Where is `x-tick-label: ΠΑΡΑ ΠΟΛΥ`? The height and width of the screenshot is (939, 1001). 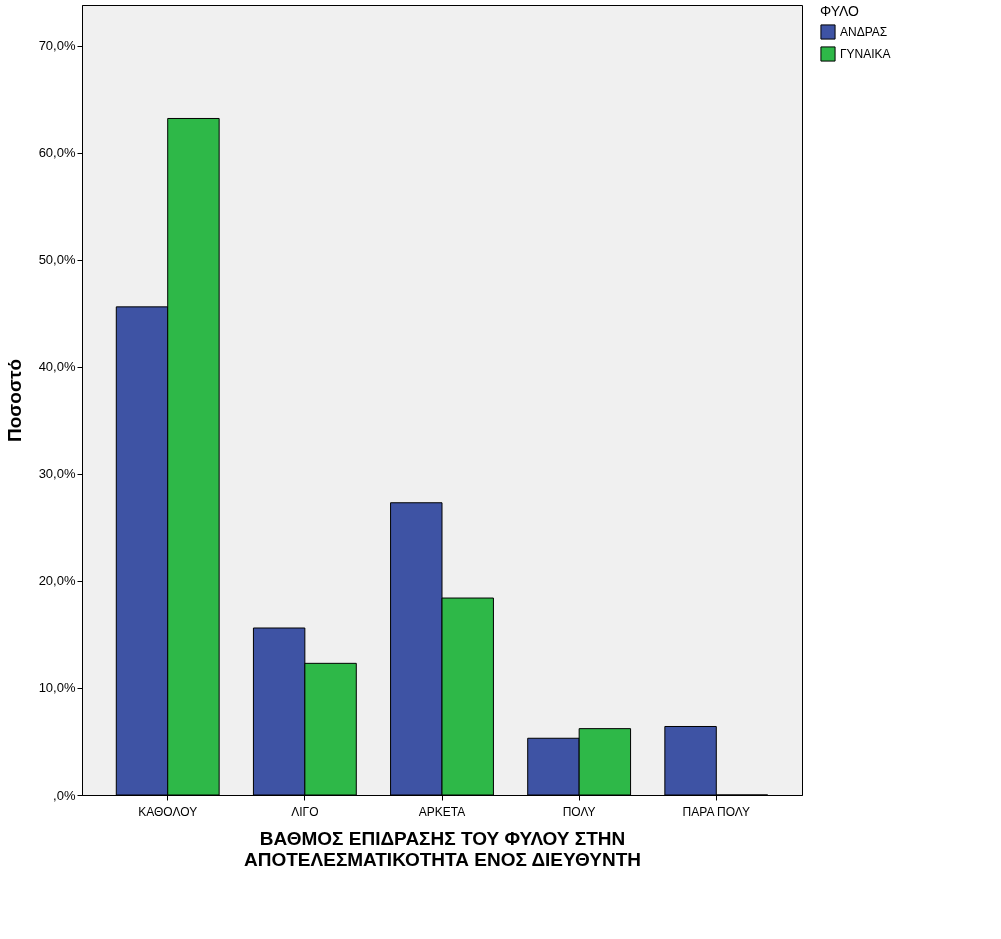 x-tick-label: ΠΑΡΑ ΠΟΛΥ is located at coordinates (716, 811).